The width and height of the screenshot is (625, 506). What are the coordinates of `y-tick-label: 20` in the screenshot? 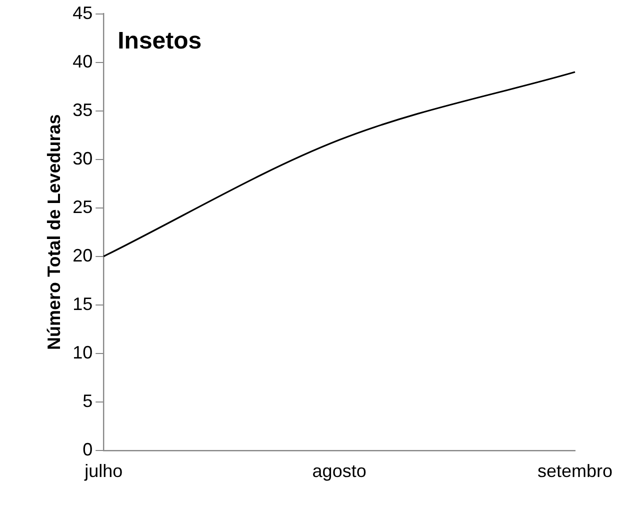 It's located at (82, 255).